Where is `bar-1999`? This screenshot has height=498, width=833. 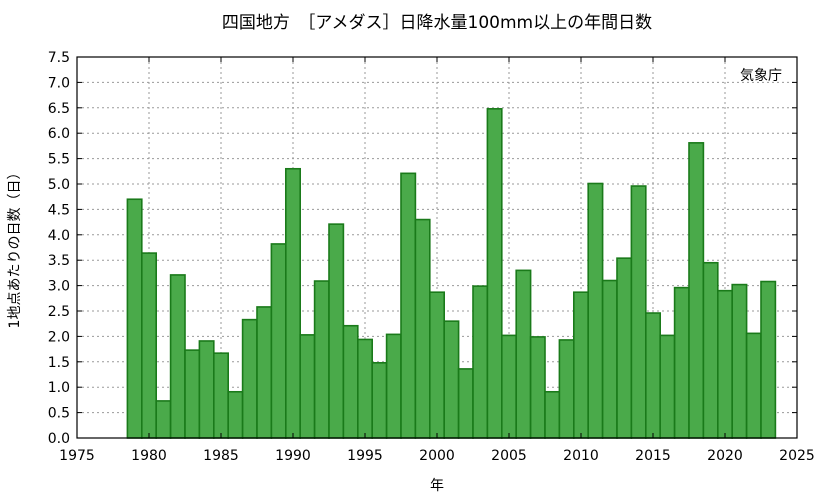 bar-1999 is located at coordinates (422, 328).